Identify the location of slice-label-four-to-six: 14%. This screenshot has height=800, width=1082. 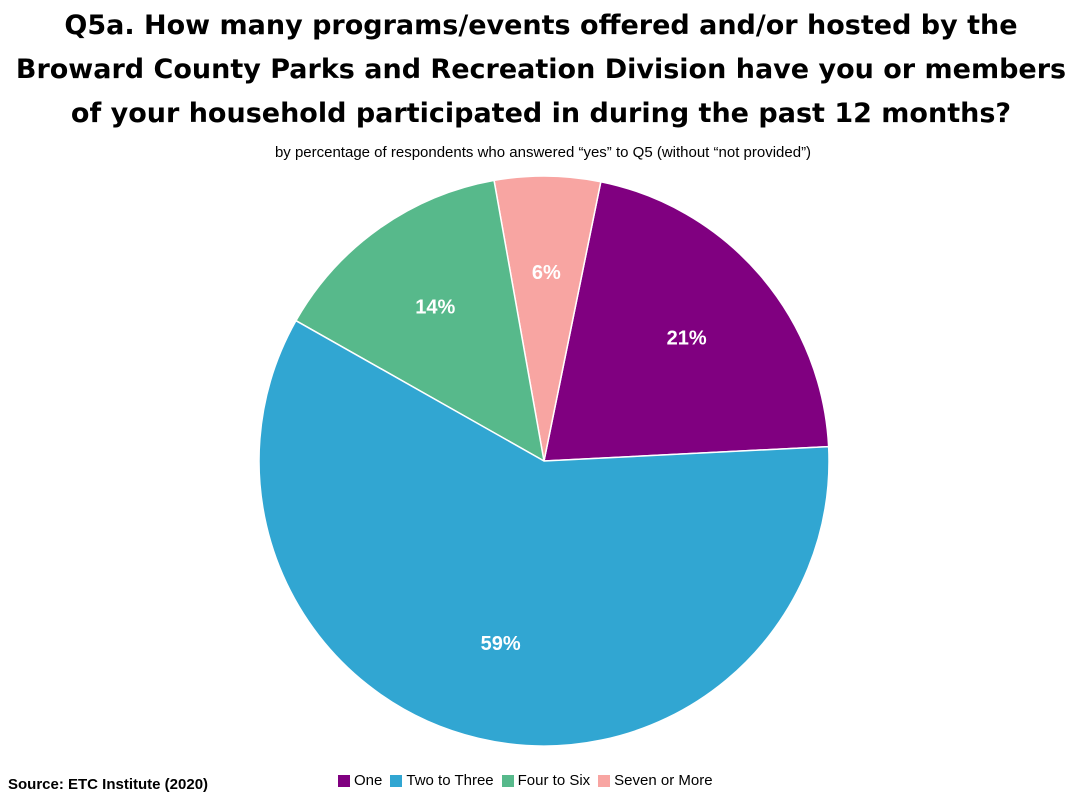
(435, 308).